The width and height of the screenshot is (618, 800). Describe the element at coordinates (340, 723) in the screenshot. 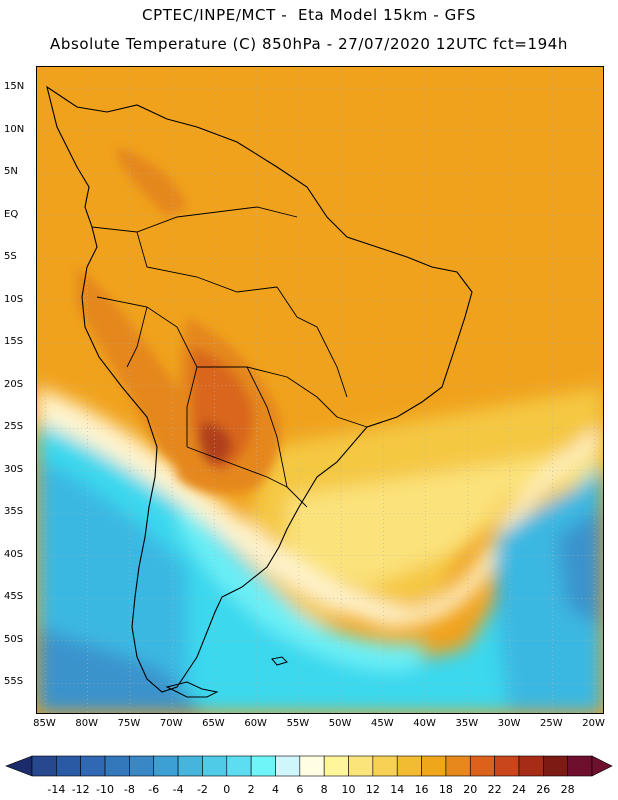

I see `lon-tick-label: 50W` at that location.